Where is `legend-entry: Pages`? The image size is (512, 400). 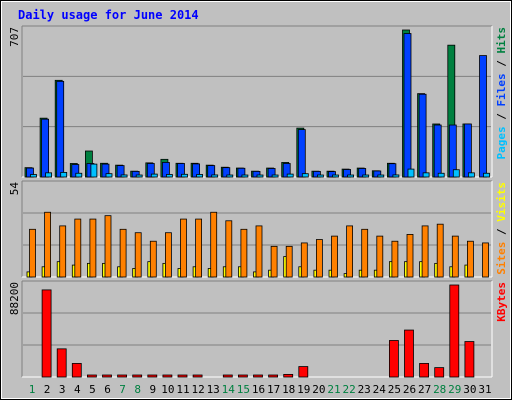
legend-entry: Pages is located at coordinates (501, 142).